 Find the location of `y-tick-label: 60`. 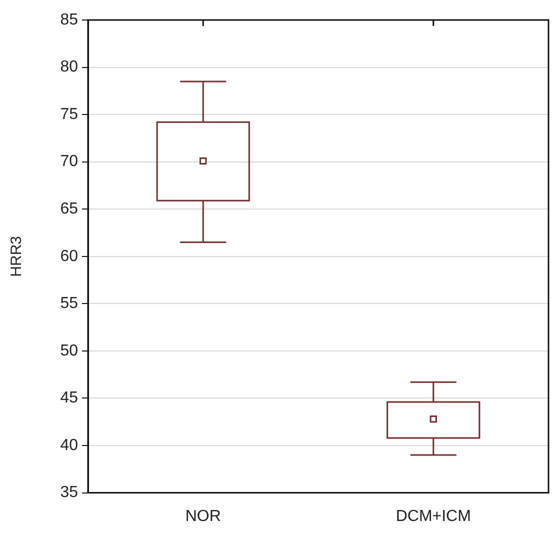

y-tick-label: 60 is located at coordinates (69, 256).